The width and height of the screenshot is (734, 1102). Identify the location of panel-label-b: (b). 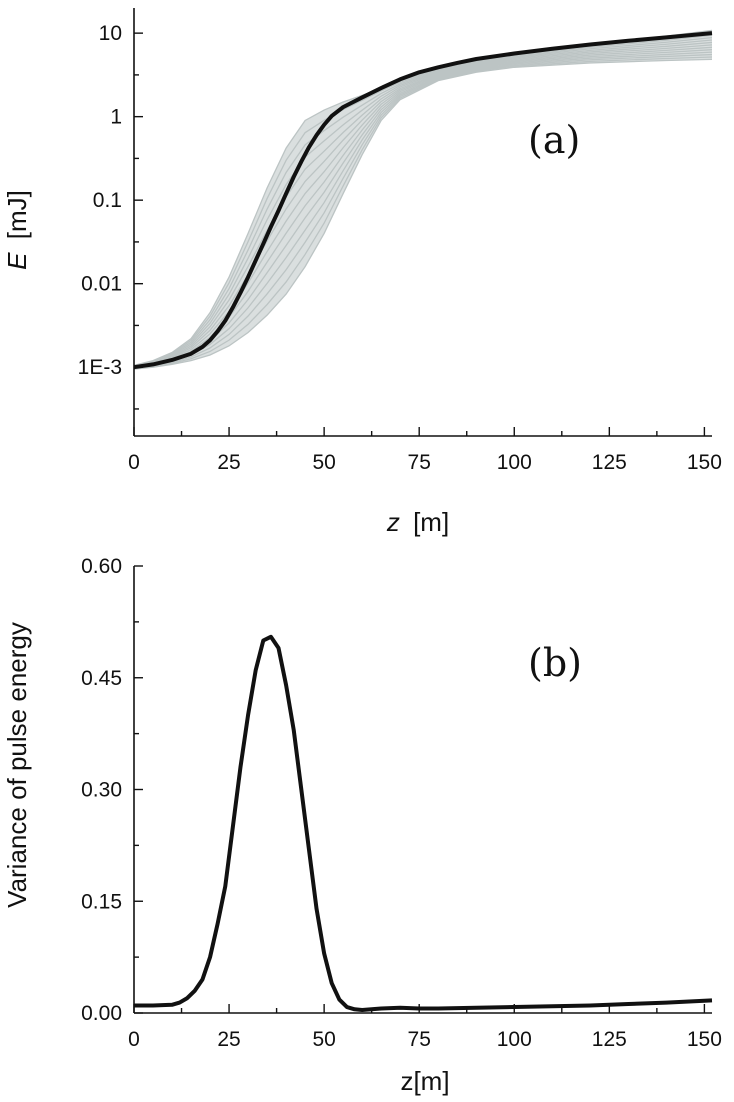
(555, 663).